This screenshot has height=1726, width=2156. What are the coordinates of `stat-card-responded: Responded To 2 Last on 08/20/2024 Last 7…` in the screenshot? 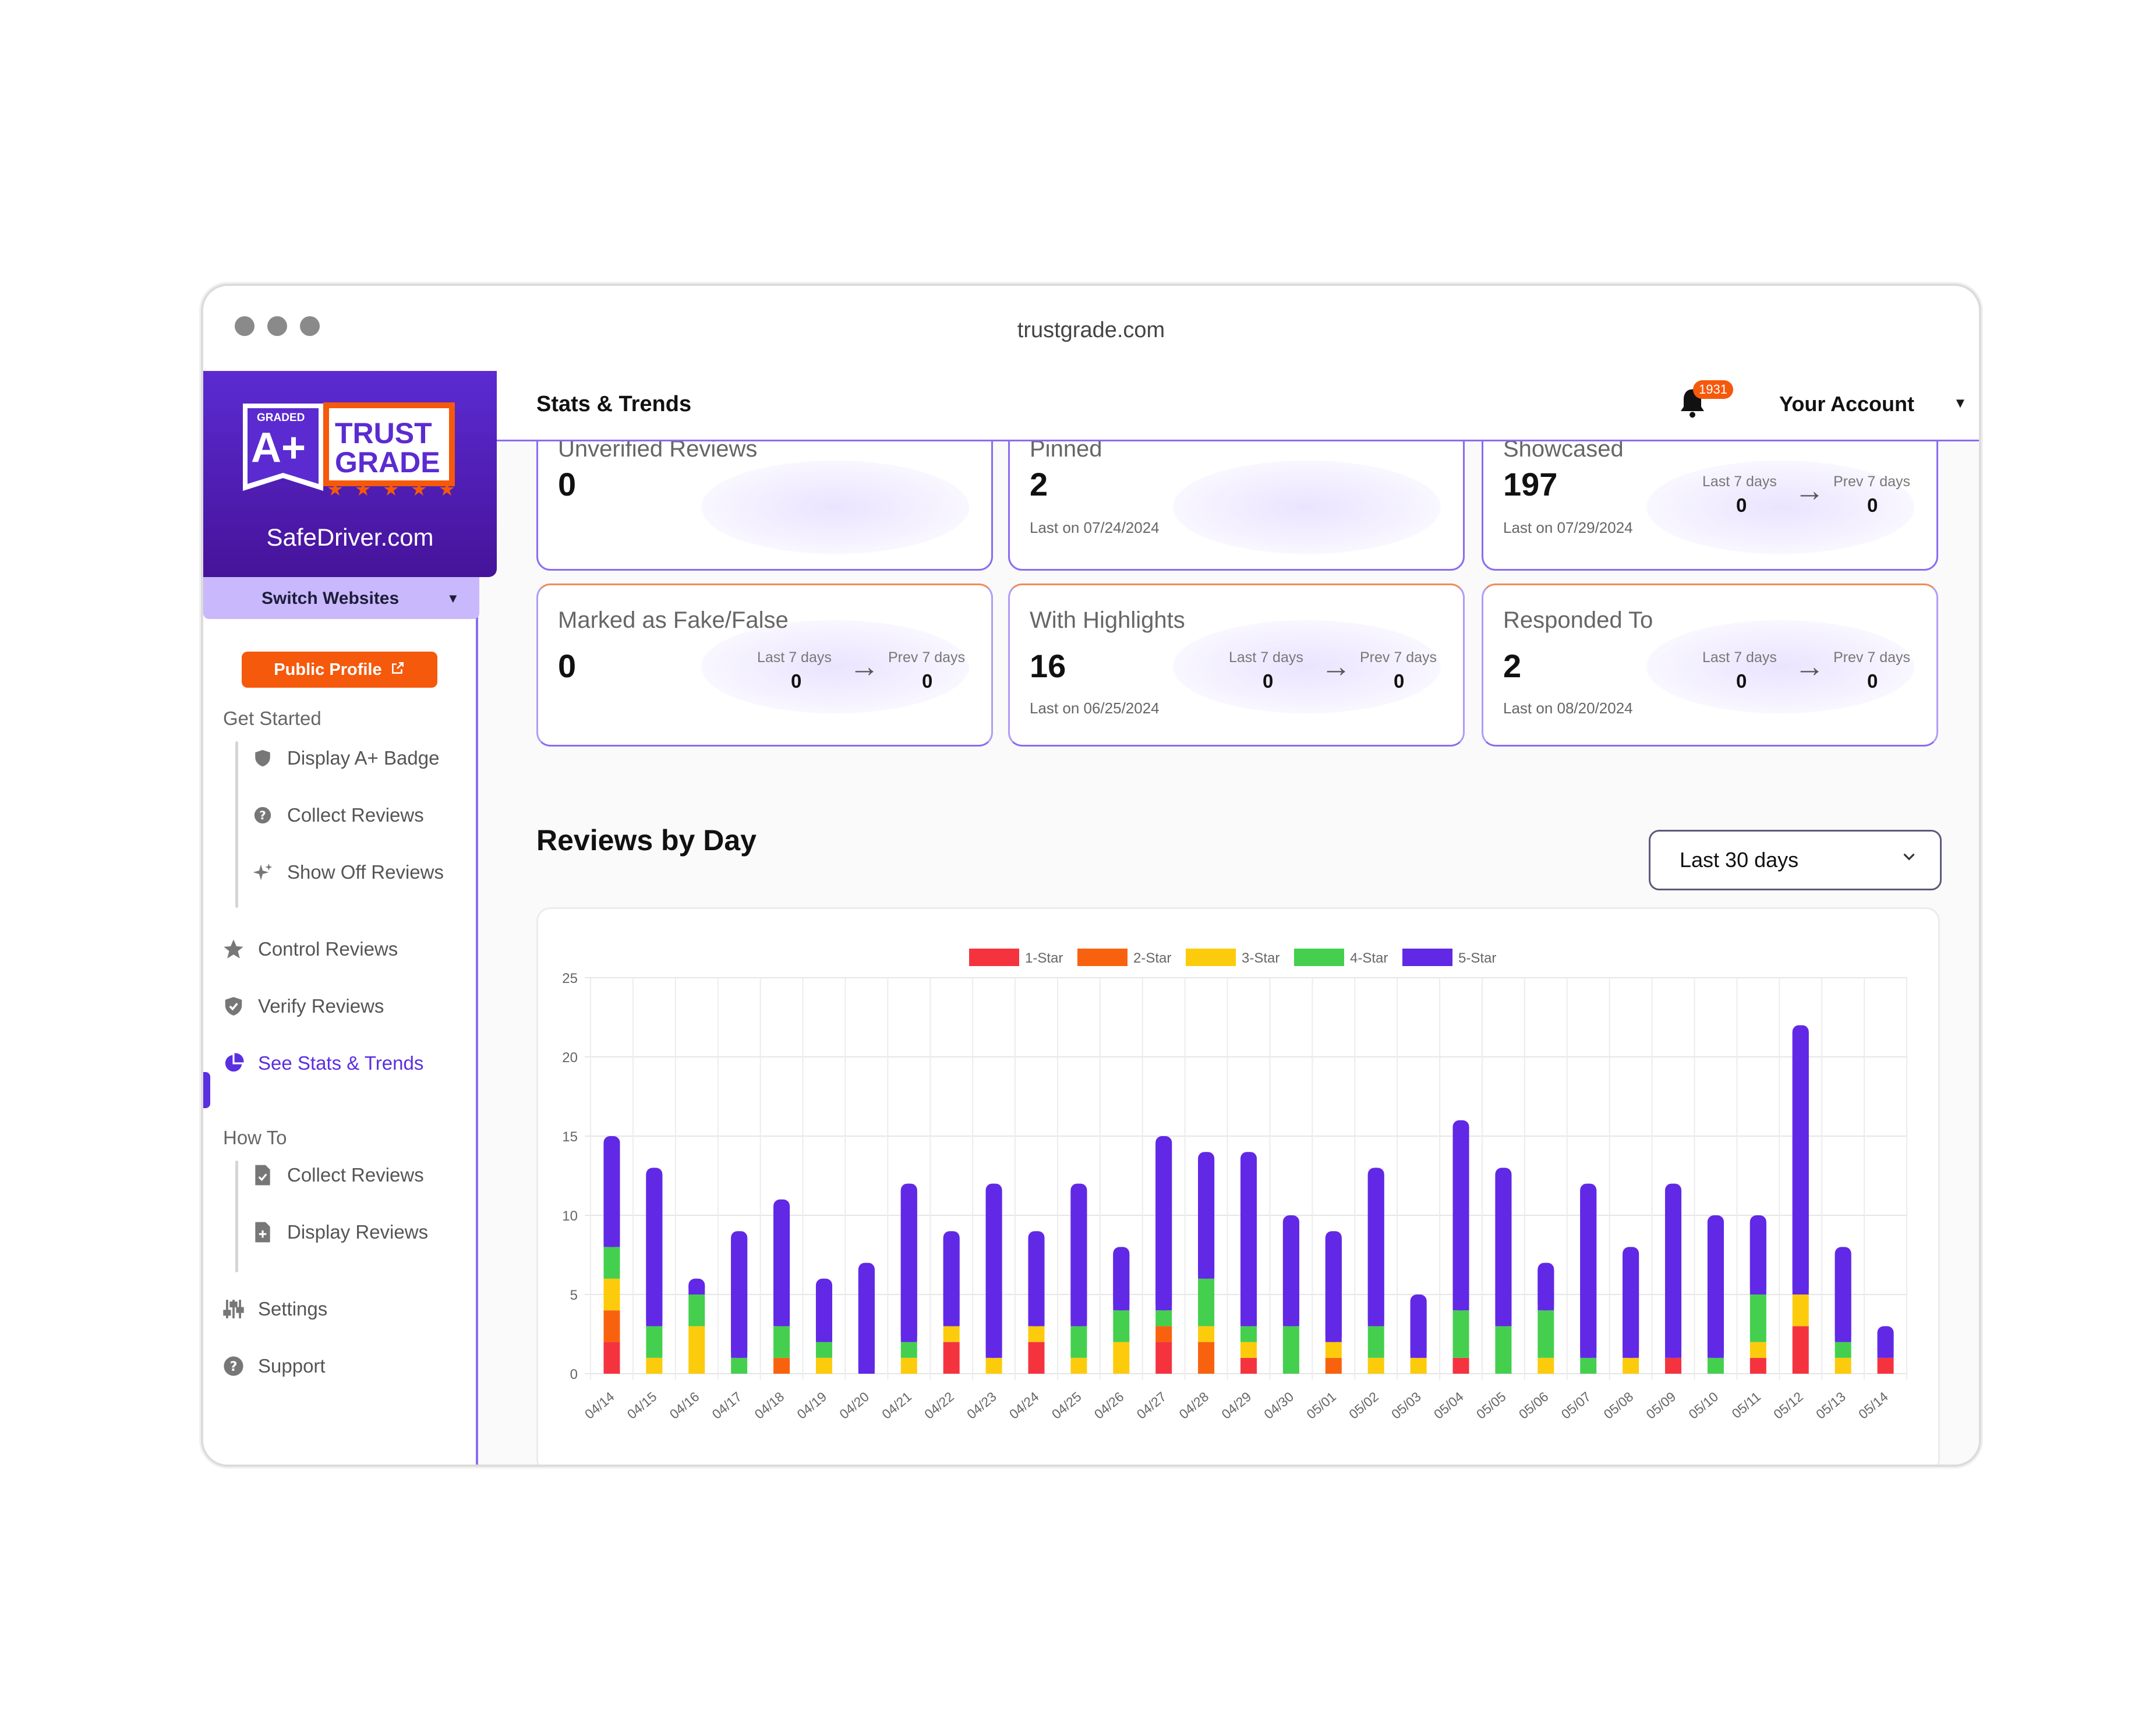 It's located at (1710, 665).